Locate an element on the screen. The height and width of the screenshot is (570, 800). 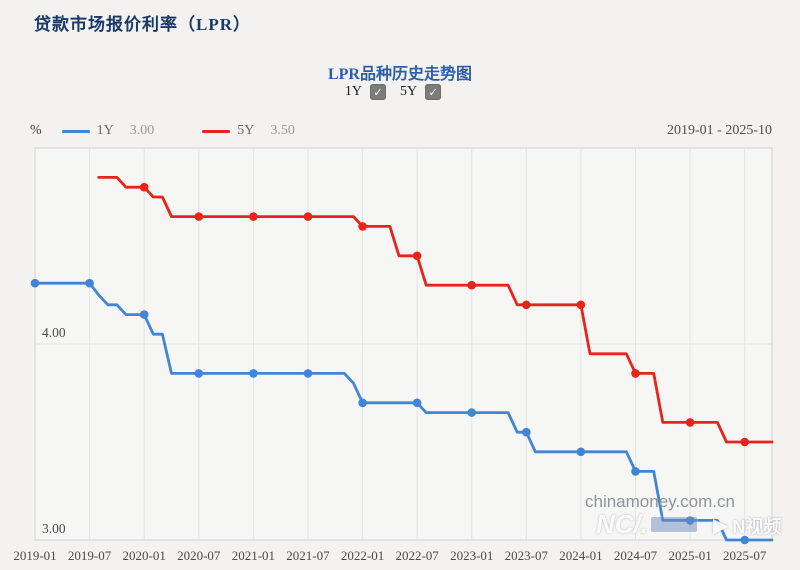
x-axis-tick-label: 2020-07 is located at coordinates (199, 555).